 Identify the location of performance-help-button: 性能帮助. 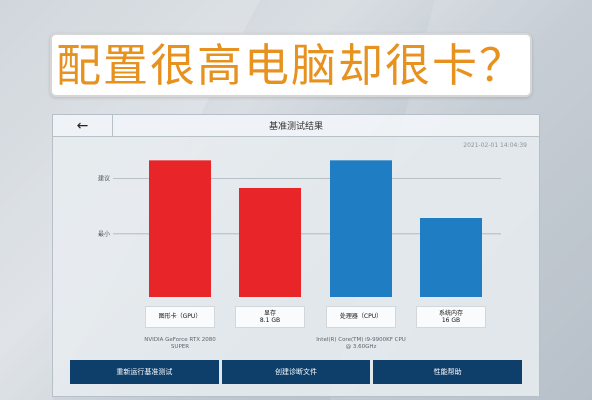
(448, 372).